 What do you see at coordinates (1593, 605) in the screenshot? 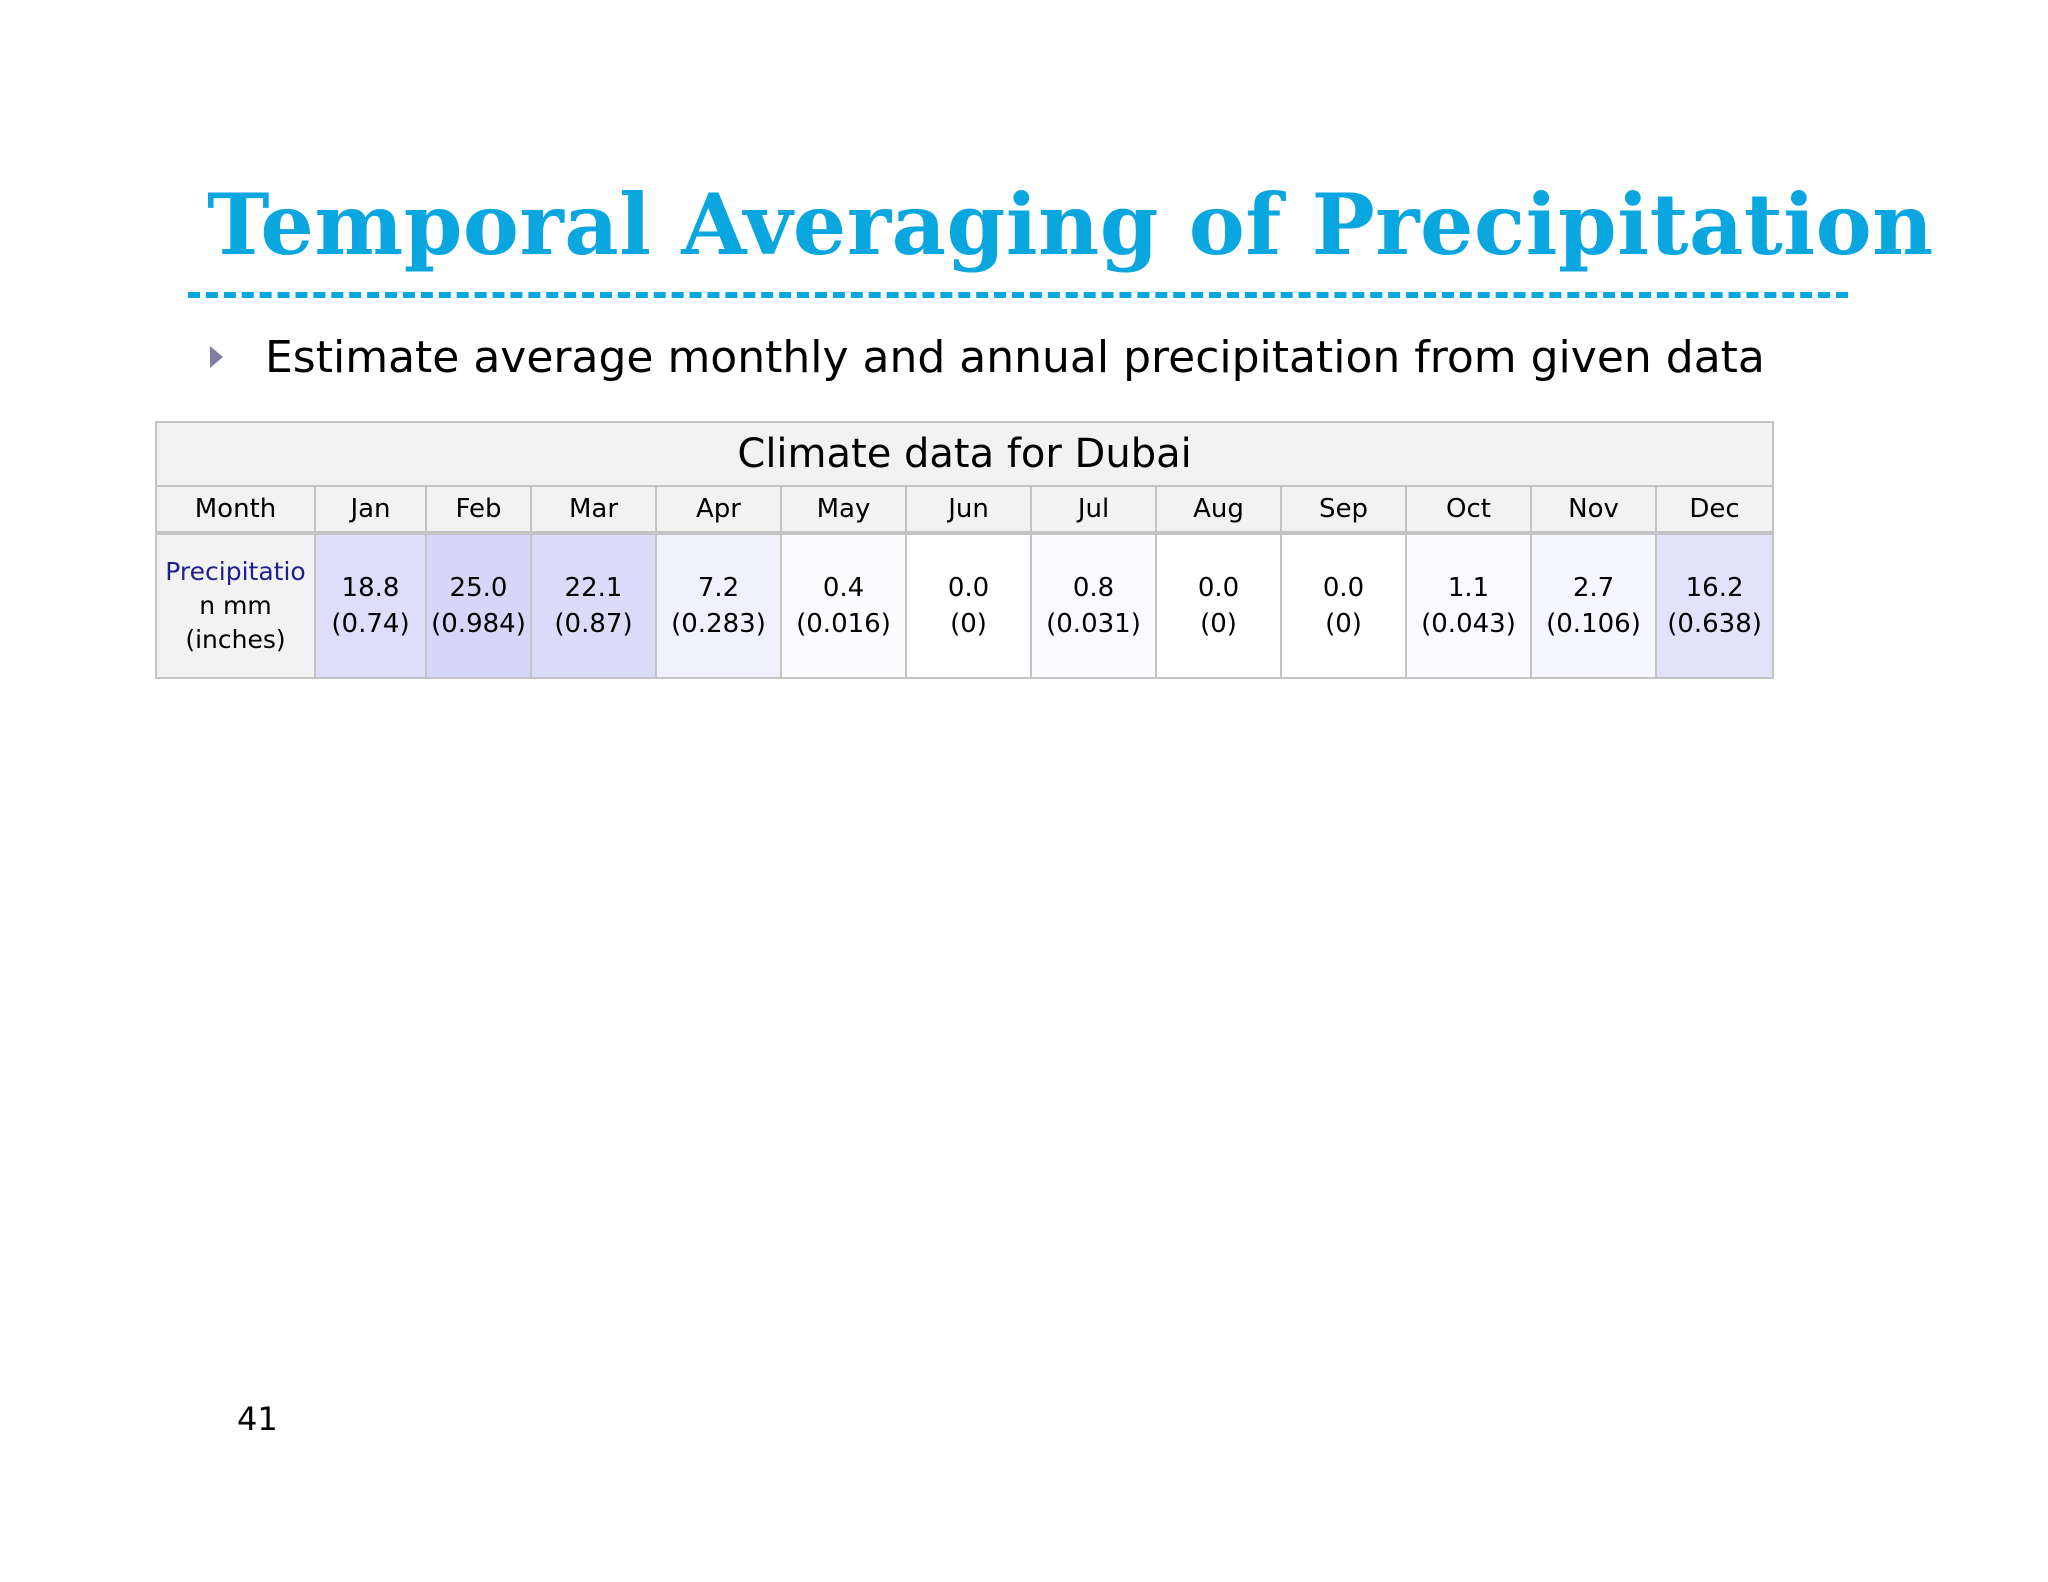
I see `precip-cell-nov: 2.7 (0.106)` at bounding box center [1593, 605].